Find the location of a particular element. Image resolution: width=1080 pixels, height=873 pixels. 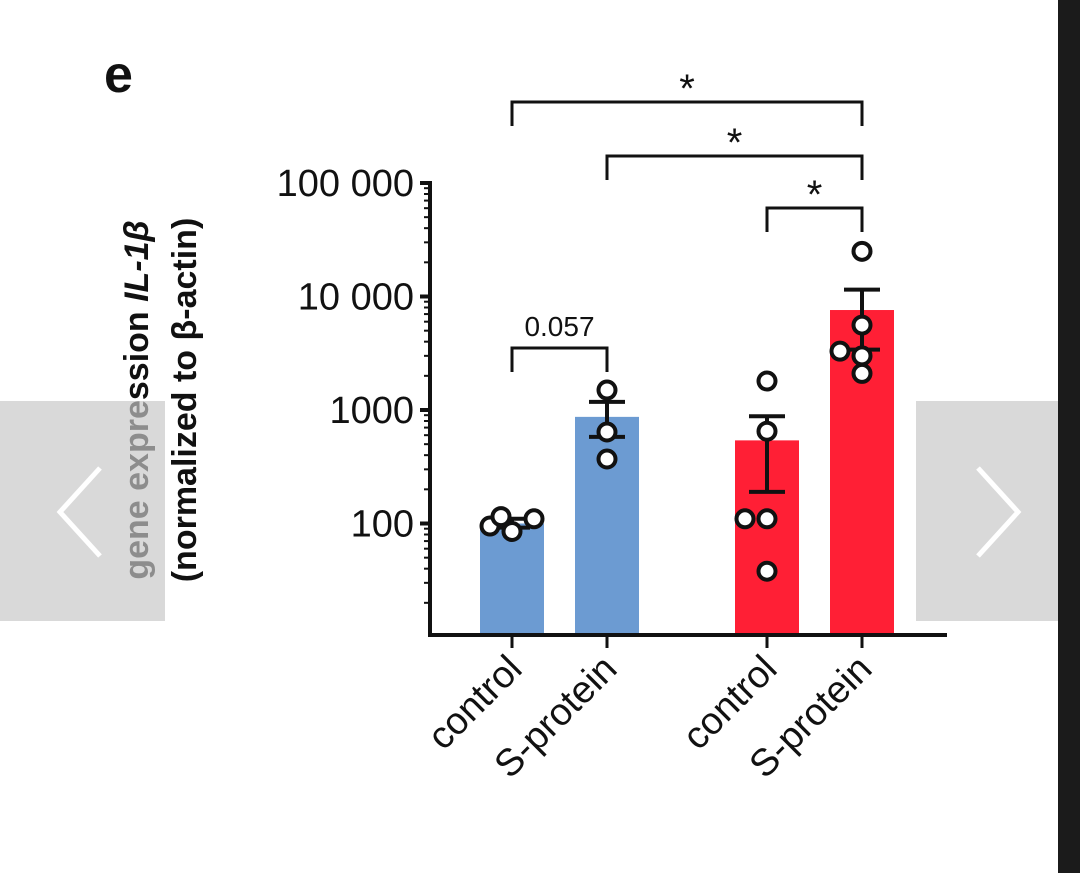

sig-label-1: * is located at coordinates (815, 195).